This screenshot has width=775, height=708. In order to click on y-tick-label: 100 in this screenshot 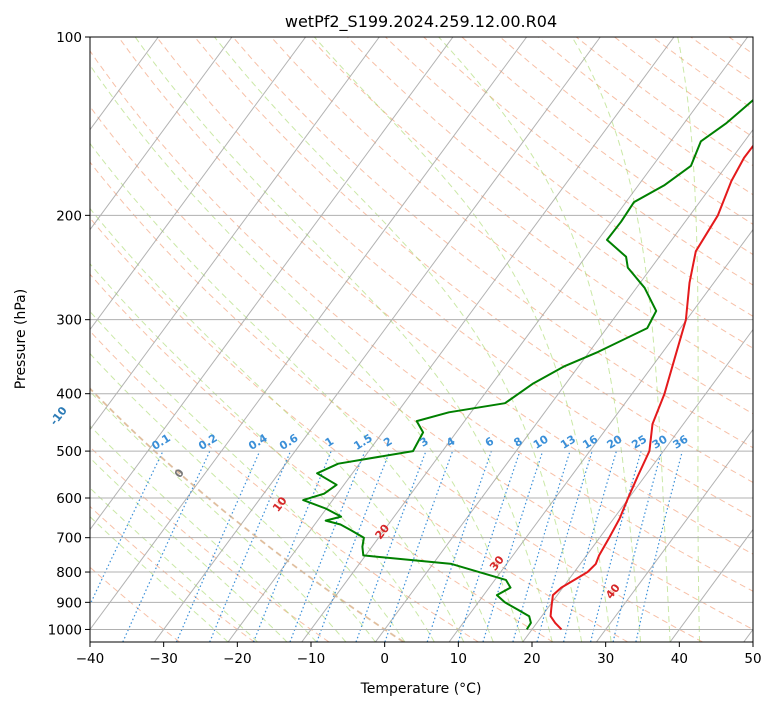, I will do `click(69, 38)`.